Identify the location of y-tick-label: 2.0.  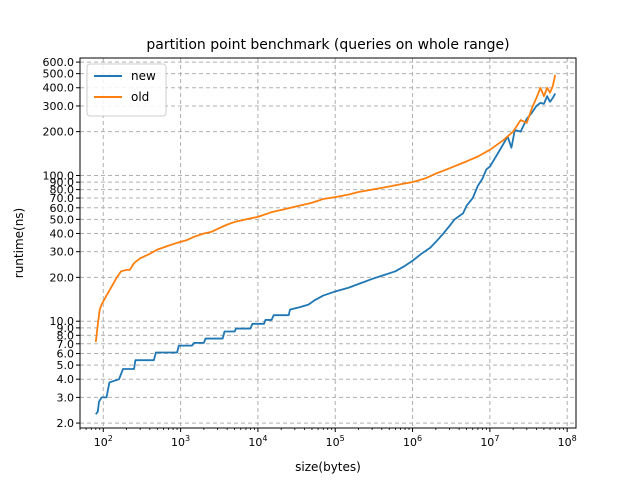
(66, 423).